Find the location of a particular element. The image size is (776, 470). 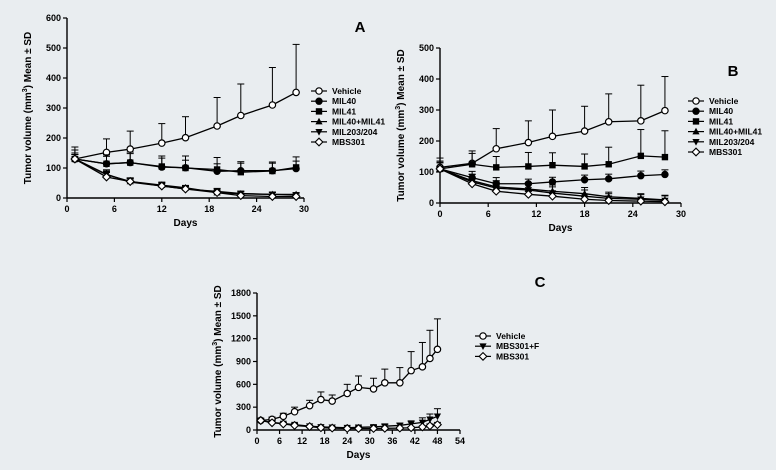

y-tick-label: 200 is located at coordinates (53, 138).